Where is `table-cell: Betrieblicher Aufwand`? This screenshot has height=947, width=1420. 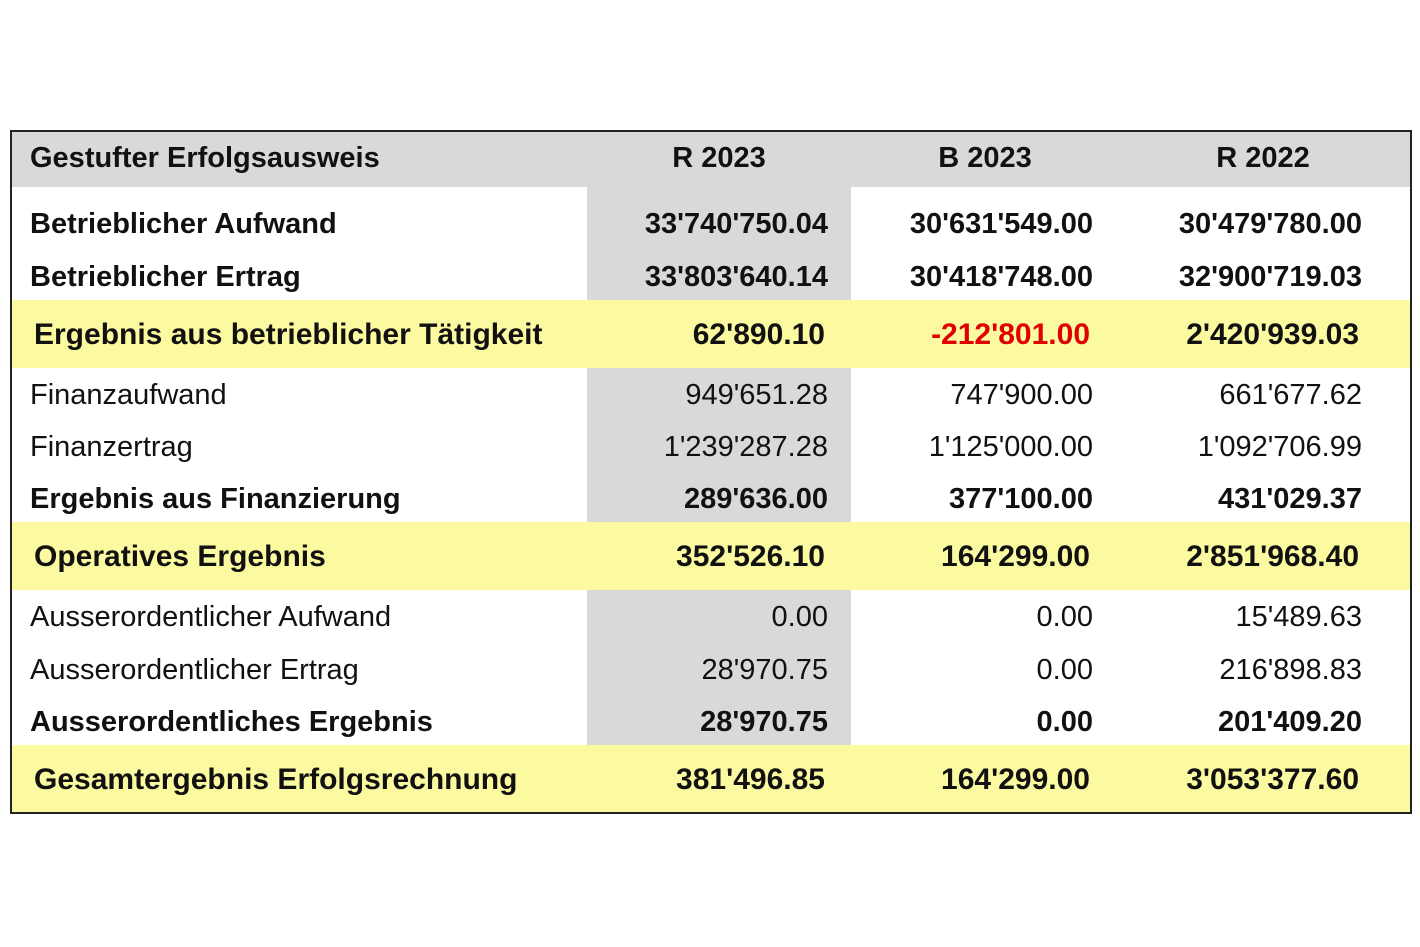 table-cell: Betrieblicher Aufwand is located at coordinates (183, 224).